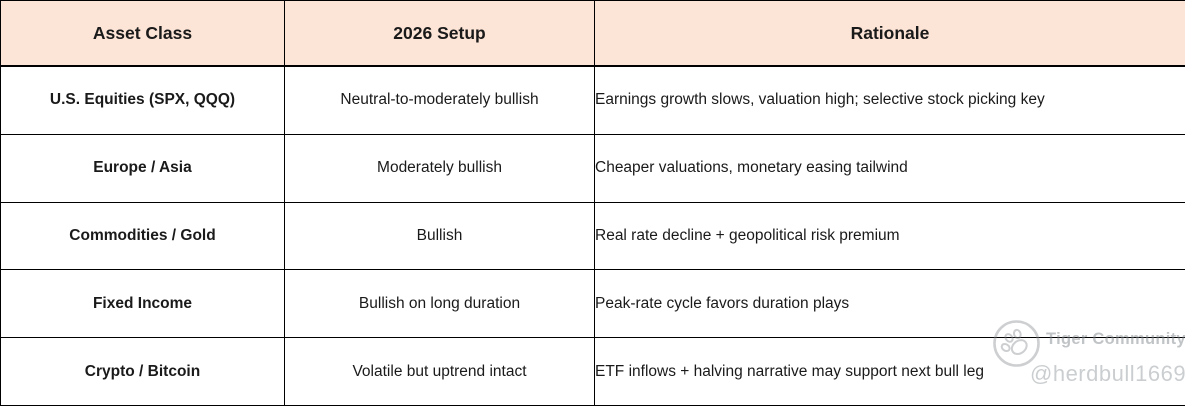 The image size is (1185, 406). What do you see at coordinates (142, 371) in the screenshot?
I see `asset-class-cell: Crypto / Bitcoin` at bounding box center [142, 371].